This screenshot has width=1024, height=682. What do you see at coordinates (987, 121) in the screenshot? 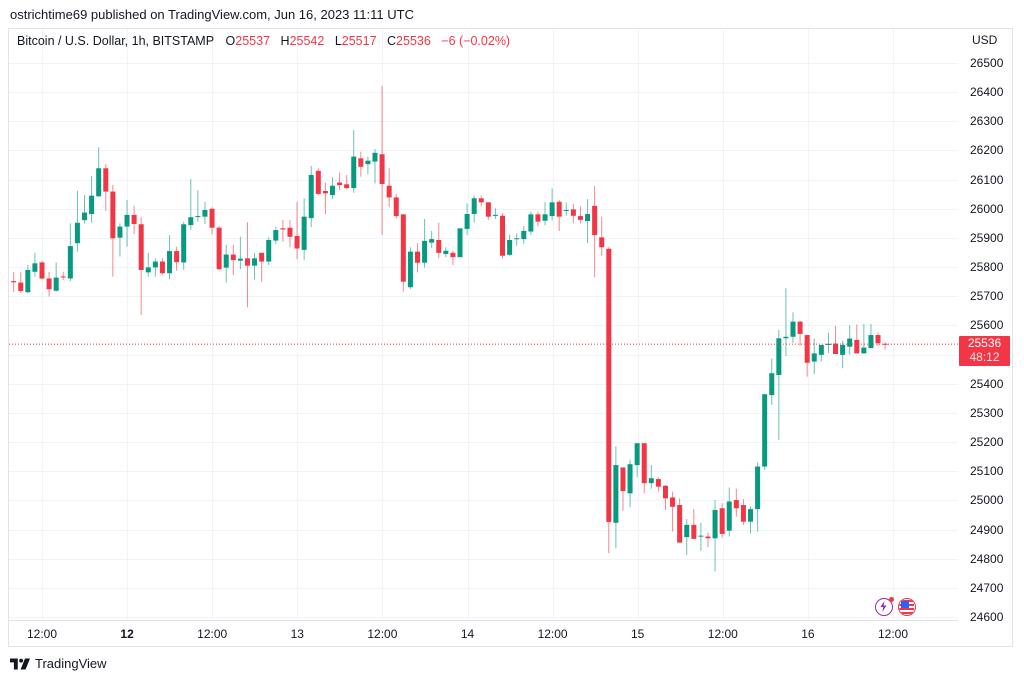
I see `price-tick-label: 26300` at bounding box center [987, 121].